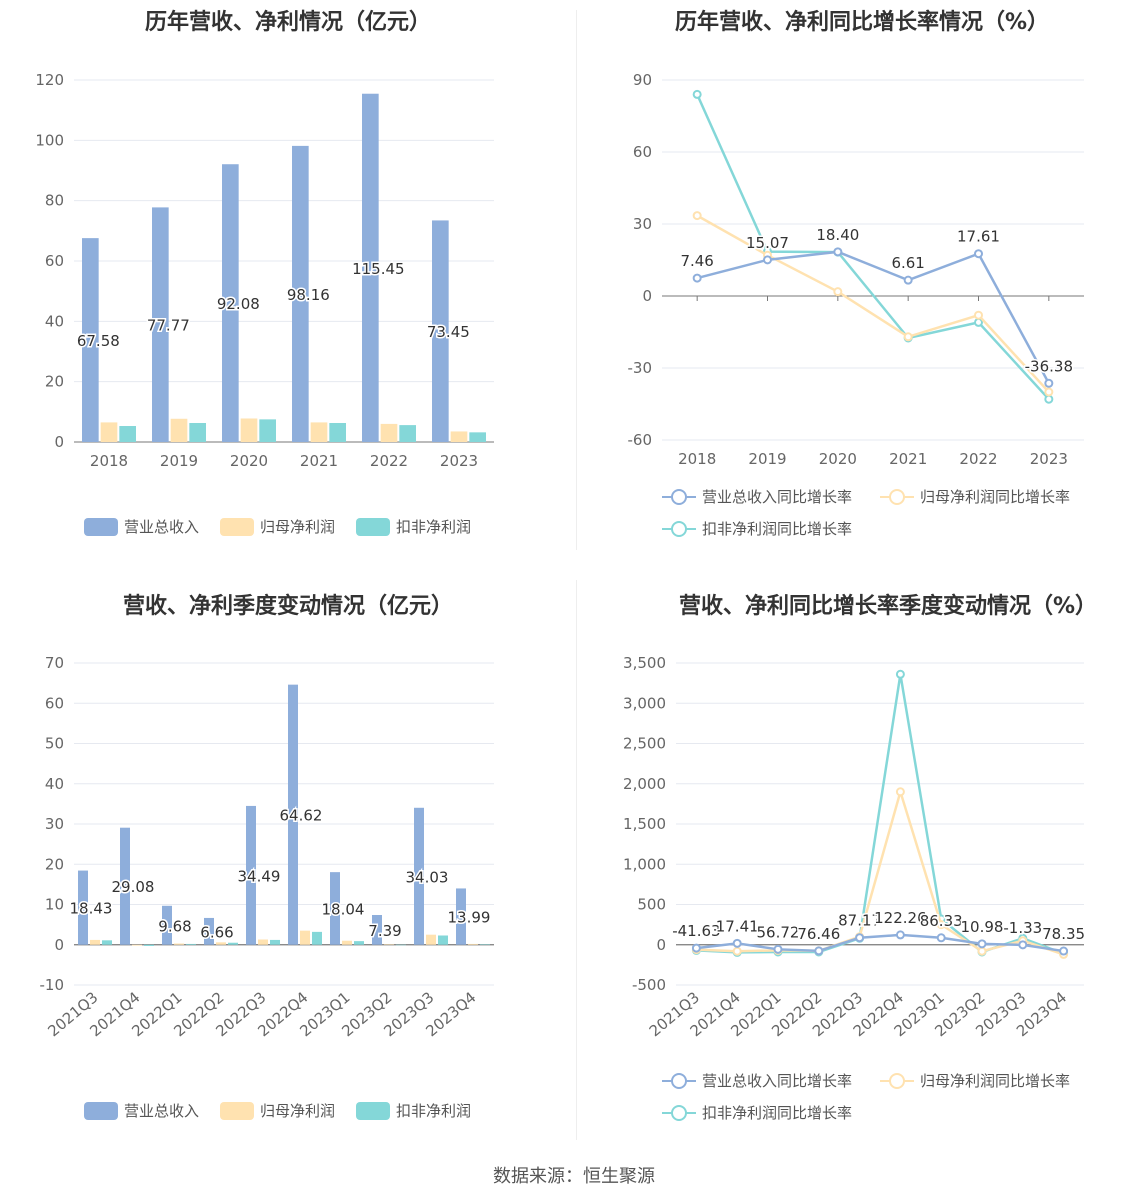 Image resolution: width=1148 pixels, height=1202 pixels. I want to click on x-tick-label: 2022, so click(389, 461).